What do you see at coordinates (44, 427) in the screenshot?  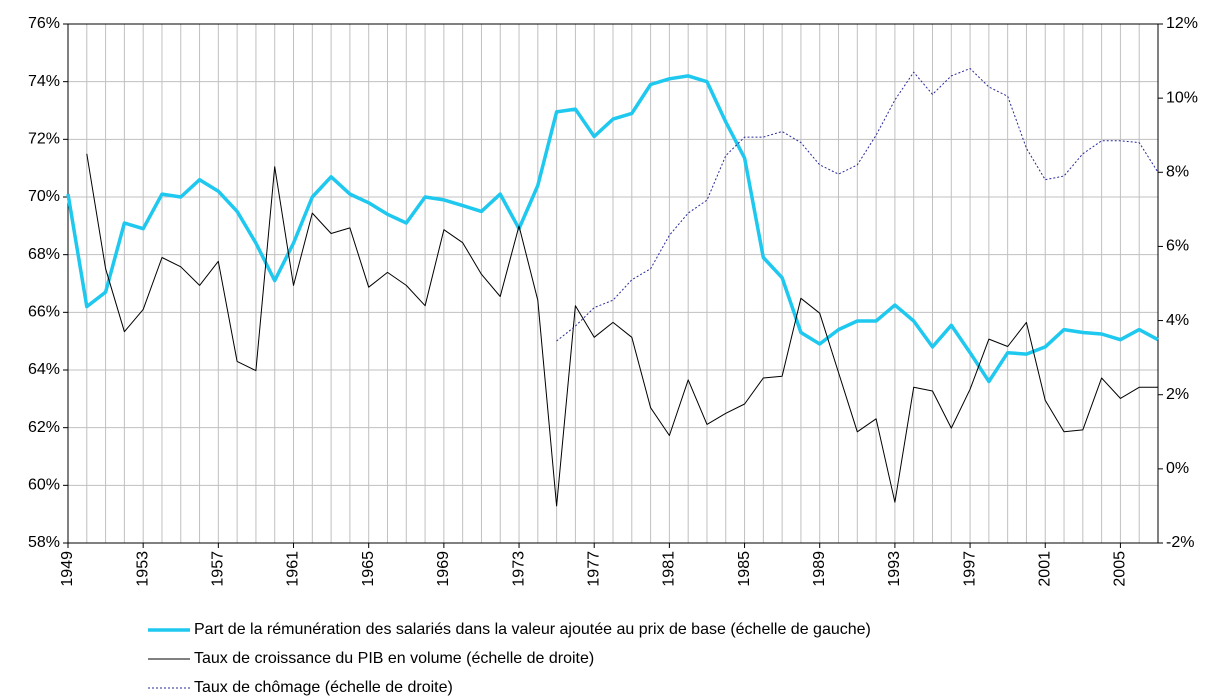 I see `y-tick-label: 62%` at bounding box center [44, 427].